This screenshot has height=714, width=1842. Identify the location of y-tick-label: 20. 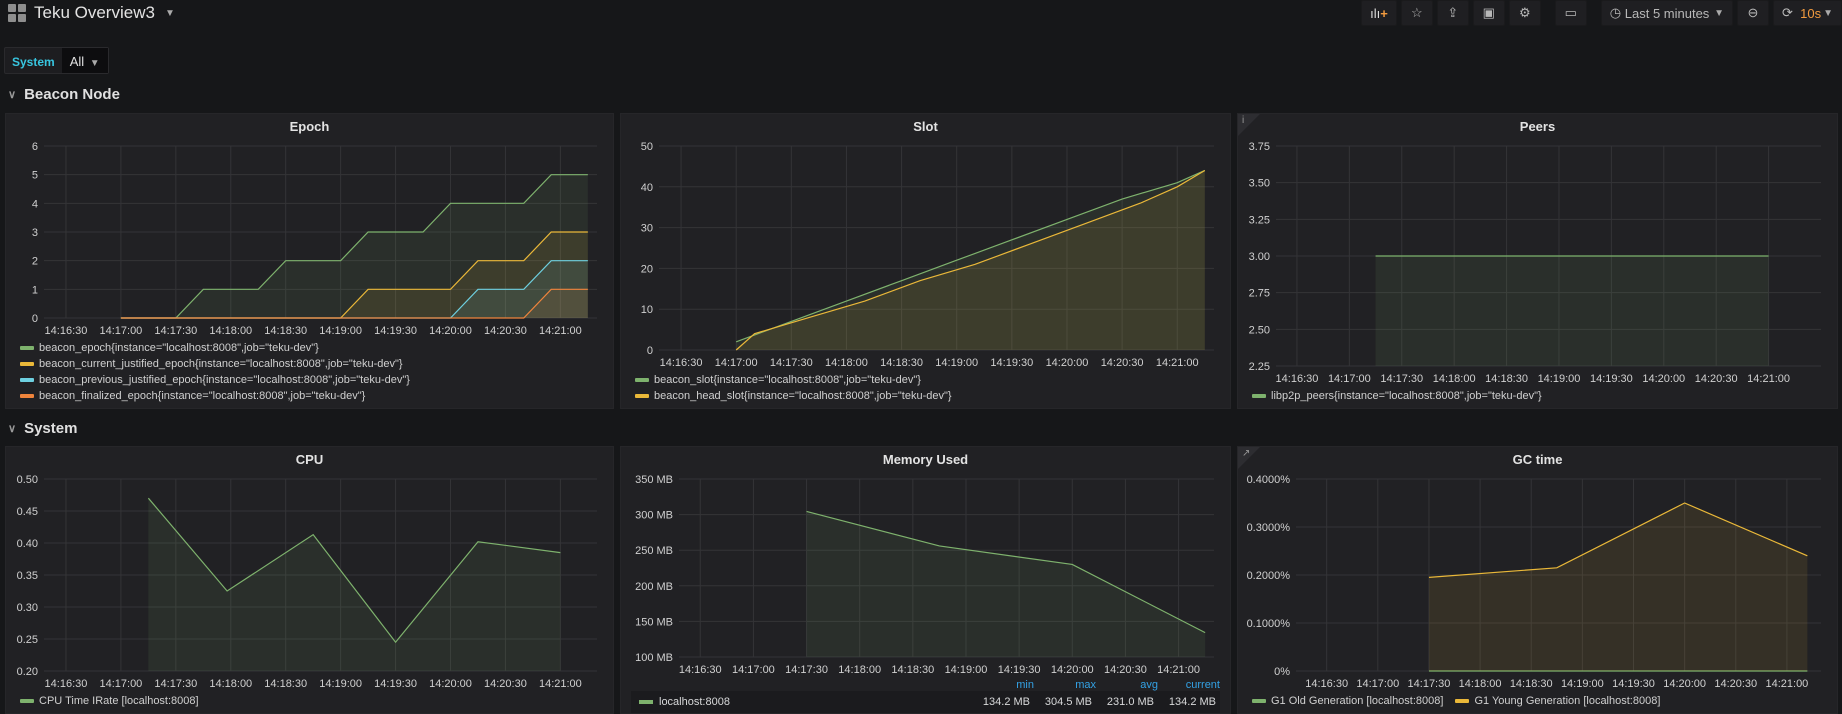
(647, 269).